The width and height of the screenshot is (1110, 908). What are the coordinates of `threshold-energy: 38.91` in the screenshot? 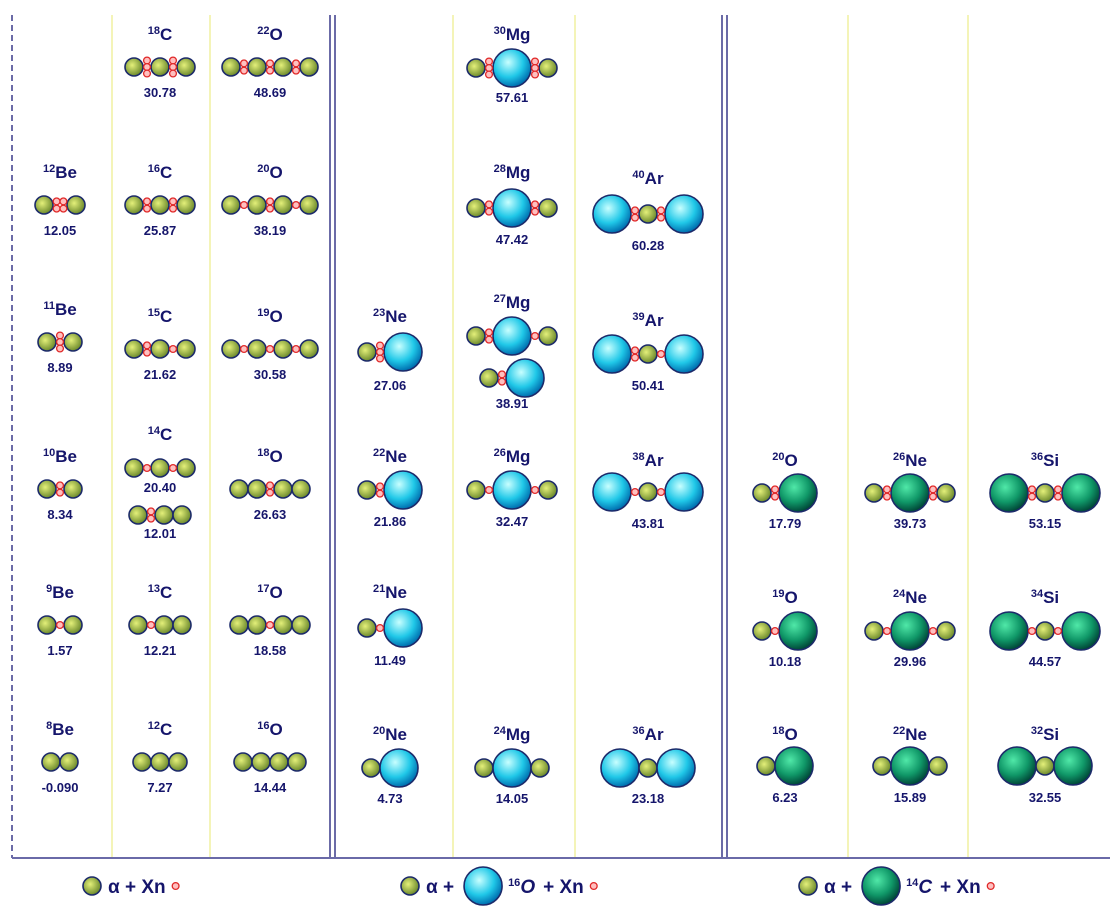 It's located at (512, 403).